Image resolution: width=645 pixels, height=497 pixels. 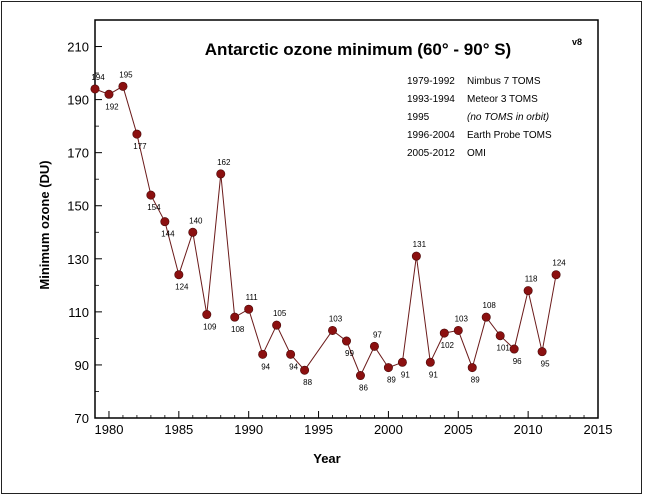 I want to click on data-label: 96, so click(x=517, y=361).